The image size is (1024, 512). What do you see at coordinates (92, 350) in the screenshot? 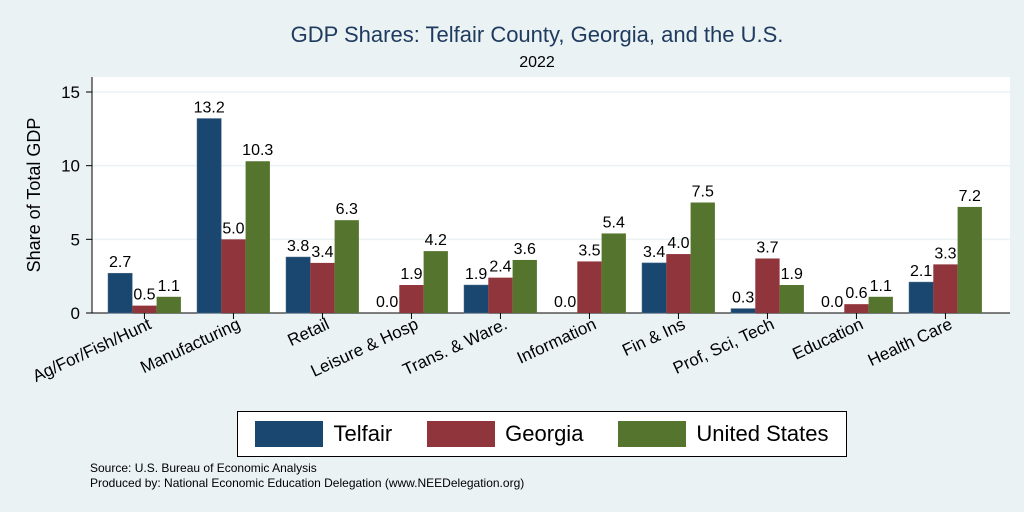
I see `x-tick-label: Ag/For/Fish/Hunt` at bounding box center [92, 350].